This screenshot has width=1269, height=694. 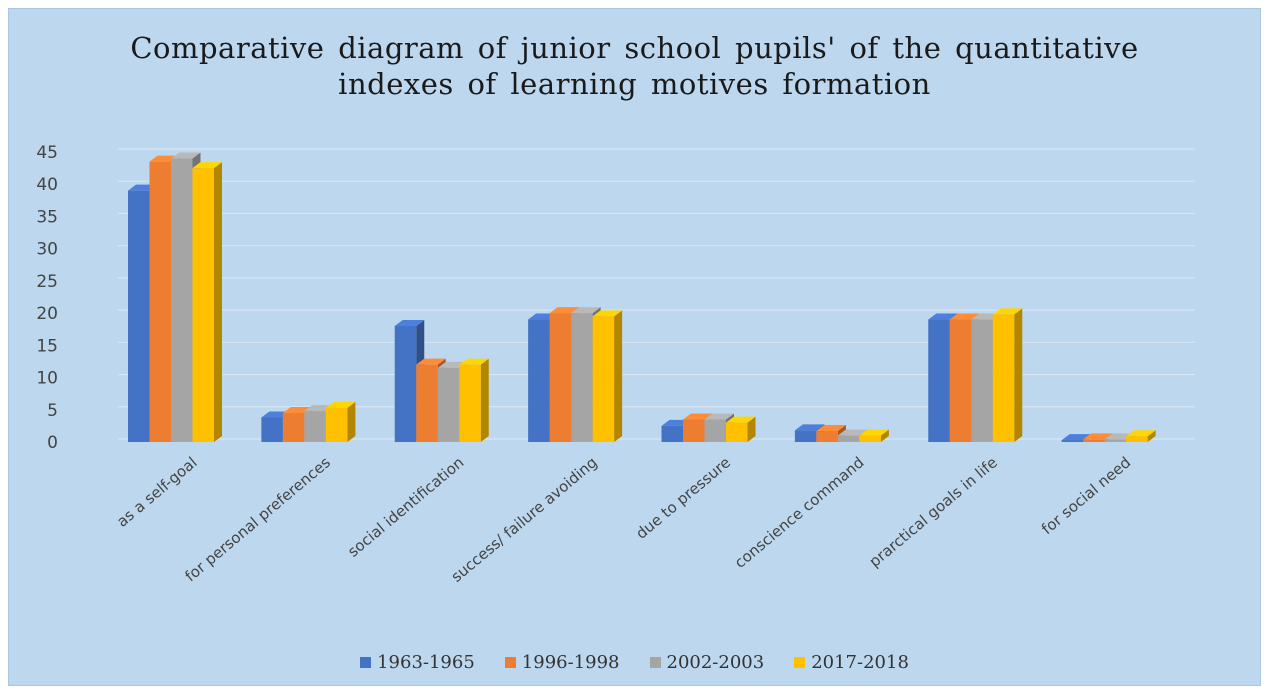 I want to click on legend-item: 1963-1965, so click(x=417, y=662).